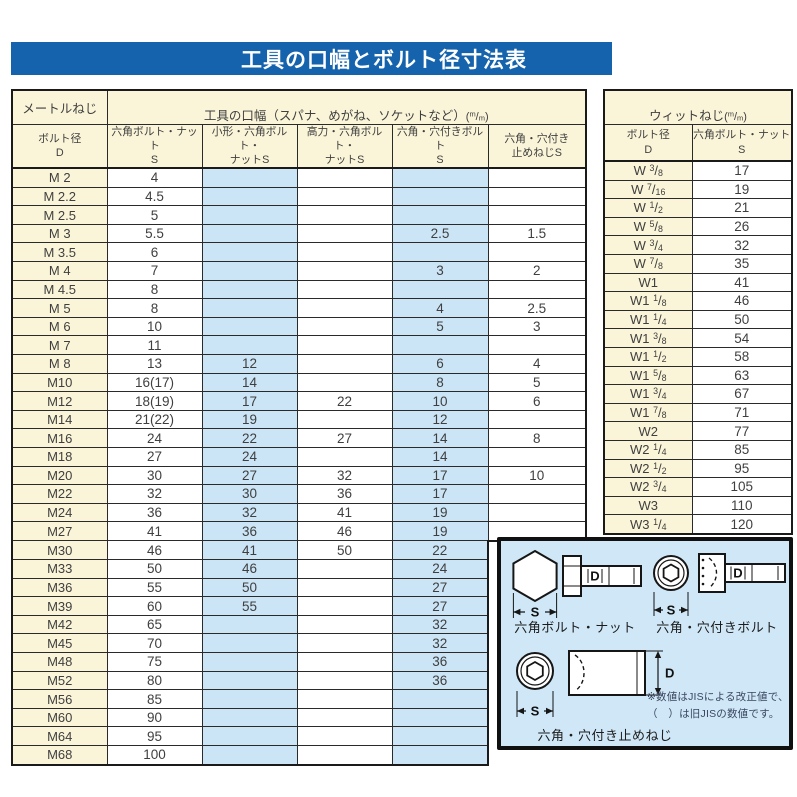 This screenshot has width=797, height=797. What do you see at coordinates (440, 569) in the screenshot?
I see `cell: 24` at bounding box center [440, 569].